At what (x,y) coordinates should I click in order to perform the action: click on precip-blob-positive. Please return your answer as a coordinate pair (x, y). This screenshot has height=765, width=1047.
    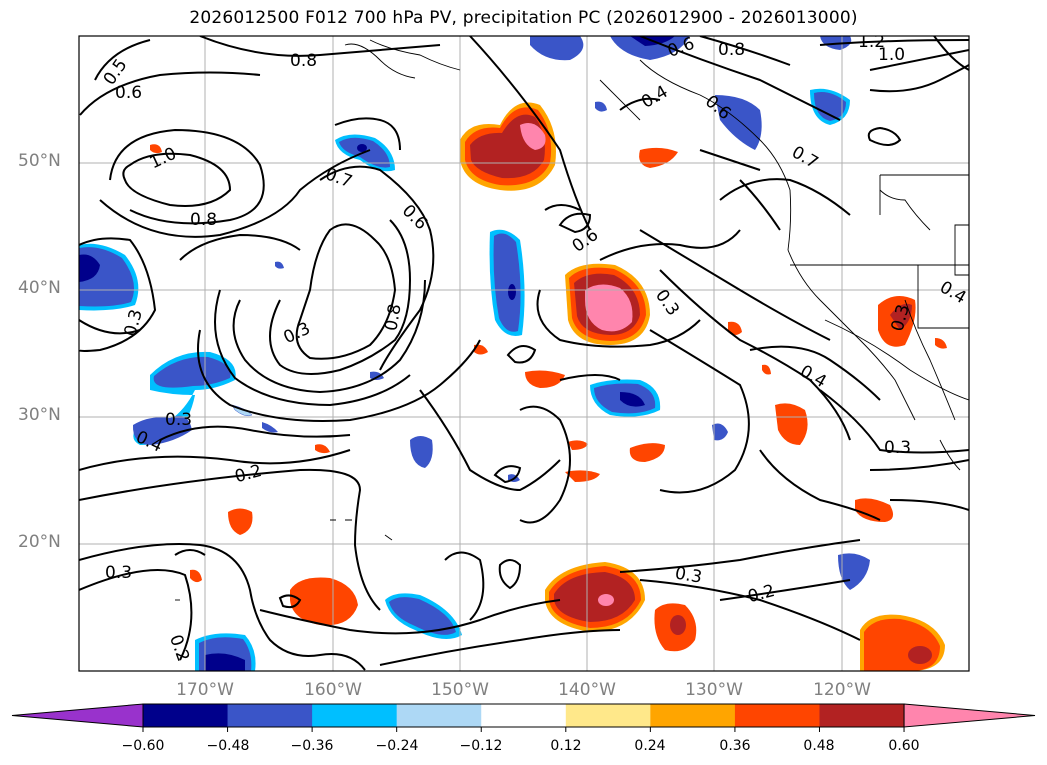
    Looking at the image, I should click on (324, 601).